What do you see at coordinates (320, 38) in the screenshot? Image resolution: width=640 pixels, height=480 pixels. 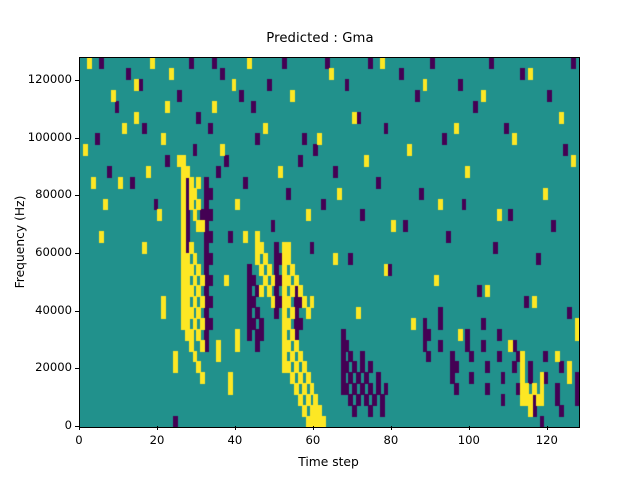 I see `chart-title: Predicted : Gma` at bounding box center [320, 38].